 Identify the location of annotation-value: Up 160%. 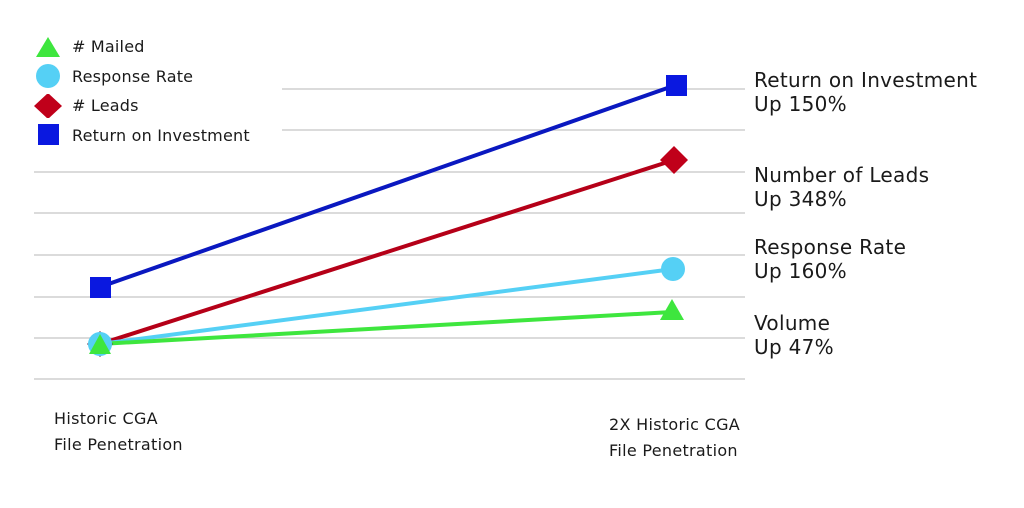
(800, 271).